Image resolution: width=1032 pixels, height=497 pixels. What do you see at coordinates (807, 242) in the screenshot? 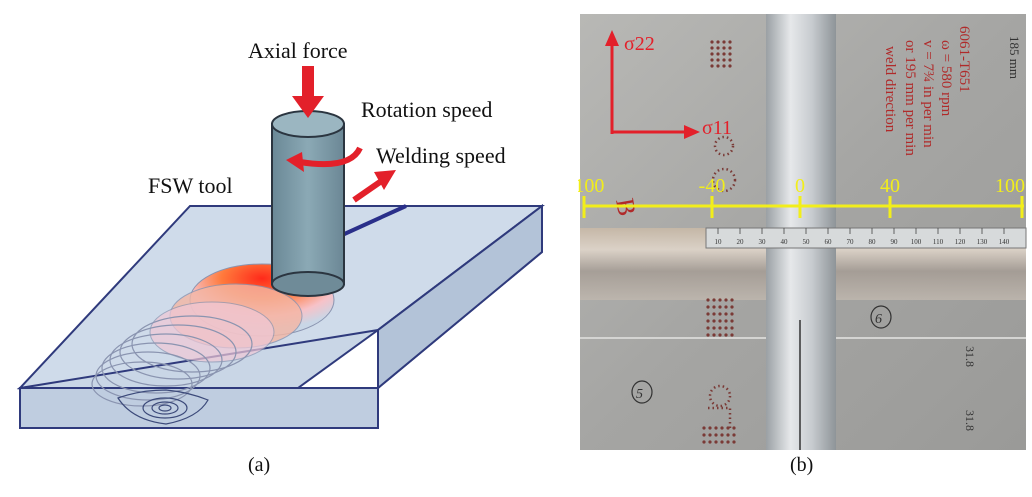
I see `ruler-num-50: 50` at bounding box center [807, 242].